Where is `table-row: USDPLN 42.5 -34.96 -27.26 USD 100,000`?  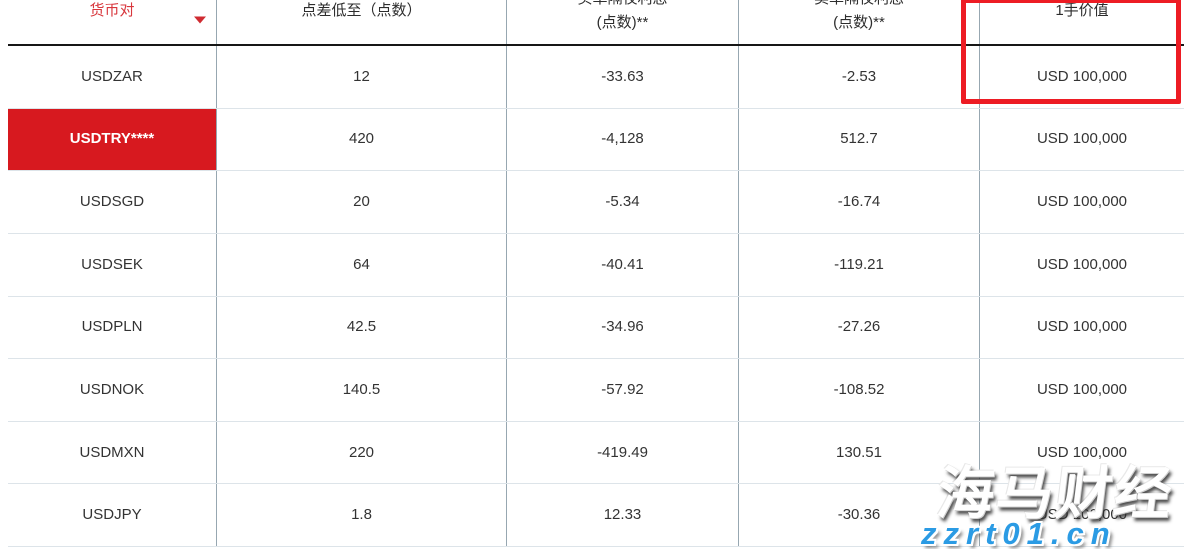
table-row: USDPLN 42.5 -34.96 -27.26 USD 100,000 is located at coordinates (596, 328).